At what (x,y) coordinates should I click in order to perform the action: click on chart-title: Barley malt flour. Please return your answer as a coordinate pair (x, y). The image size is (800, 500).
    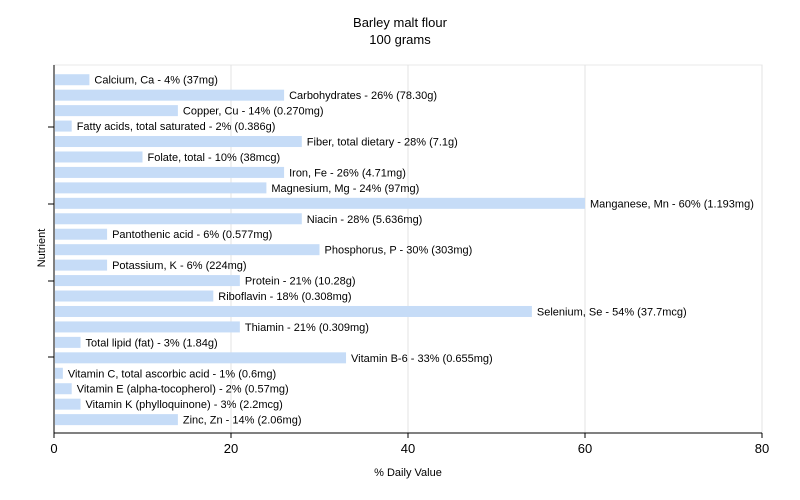
    Looking at the image, I should click on (400, 22).